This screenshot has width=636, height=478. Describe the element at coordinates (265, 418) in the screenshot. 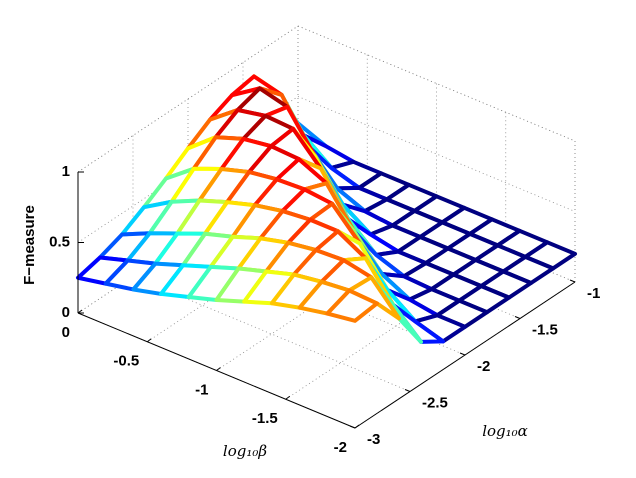

I see `x-tick-label: -1.5` at that location.